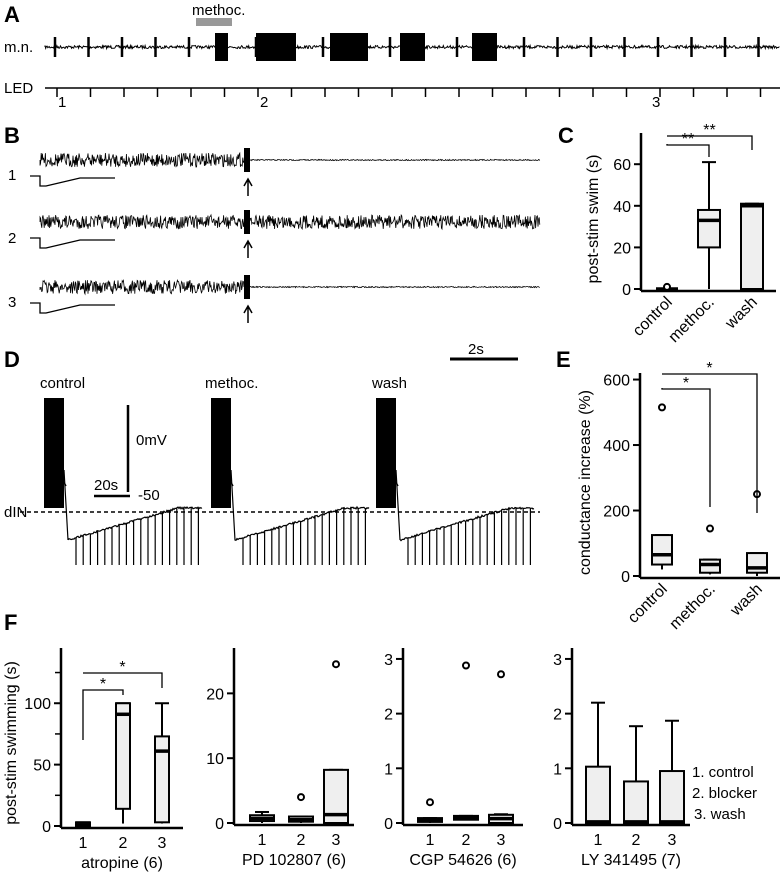  Describe the element at coordinates (151, 440) in the screenshot. I see `voltage-scale-top: 0mV` at that location.